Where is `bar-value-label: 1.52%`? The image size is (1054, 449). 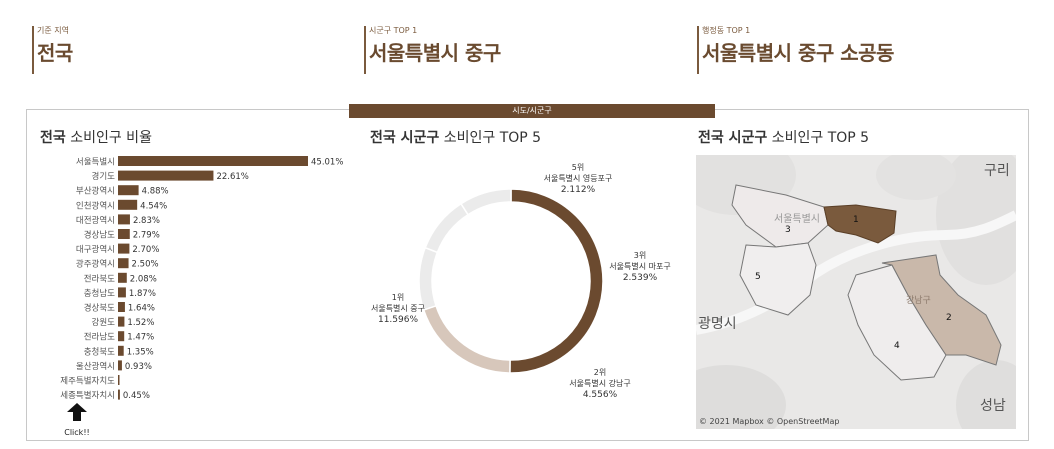 bar-value-label: 1.52% is located at coordinates (140, 323).